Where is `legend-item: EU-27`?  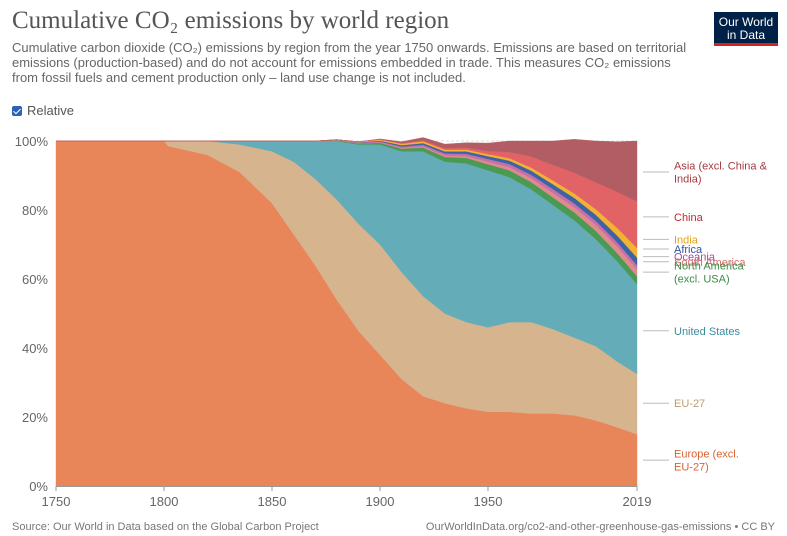
legend-item: EU-27 is located at coordinates (674, 404).